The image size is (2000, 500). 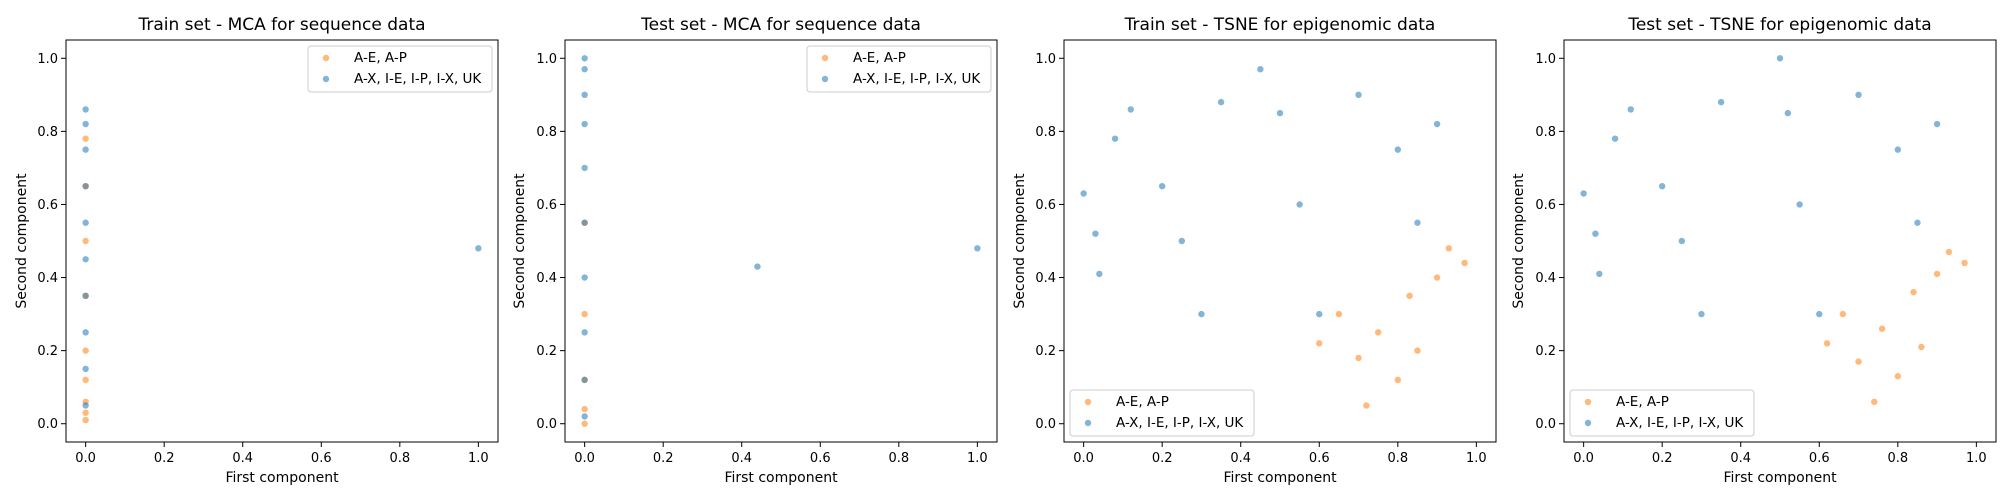 I want to click on panel-2-ylabel: Second component, so click(x=520, y=241).